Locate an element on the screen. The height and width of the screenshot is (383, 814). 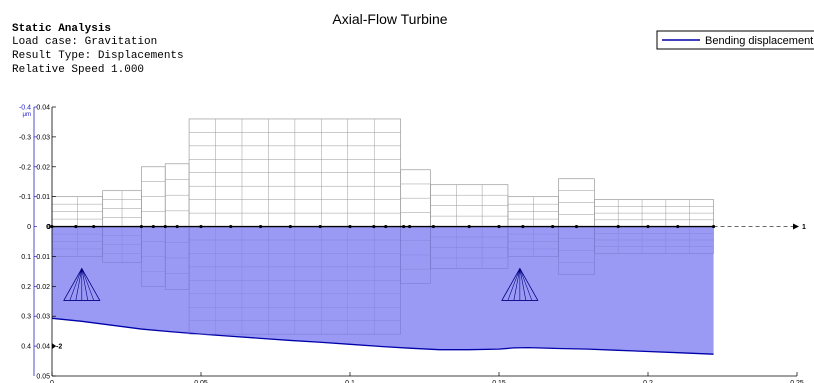
x-tick-label: 0.05 is located at coordinates (201, 381).